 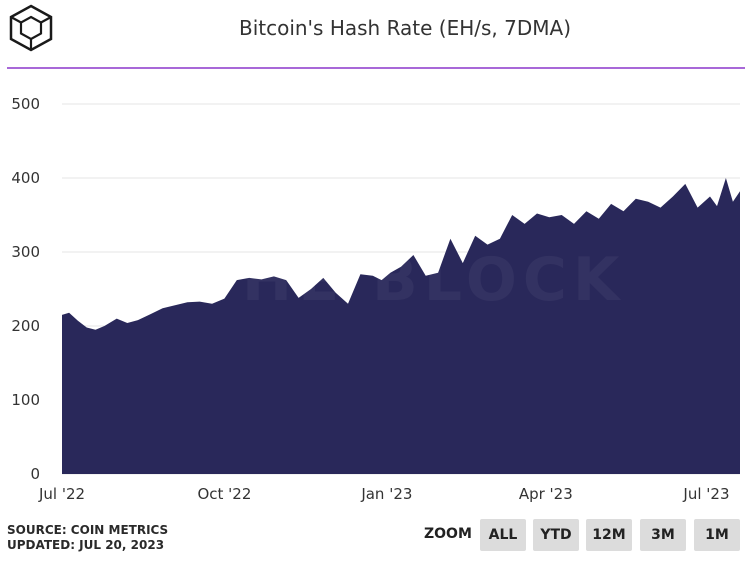 What do you see at coordinates (86, 545) in the screenshot?
I see `updated-line: UPDATED: JUL 20, 2023` at bounding box center [86, 545].